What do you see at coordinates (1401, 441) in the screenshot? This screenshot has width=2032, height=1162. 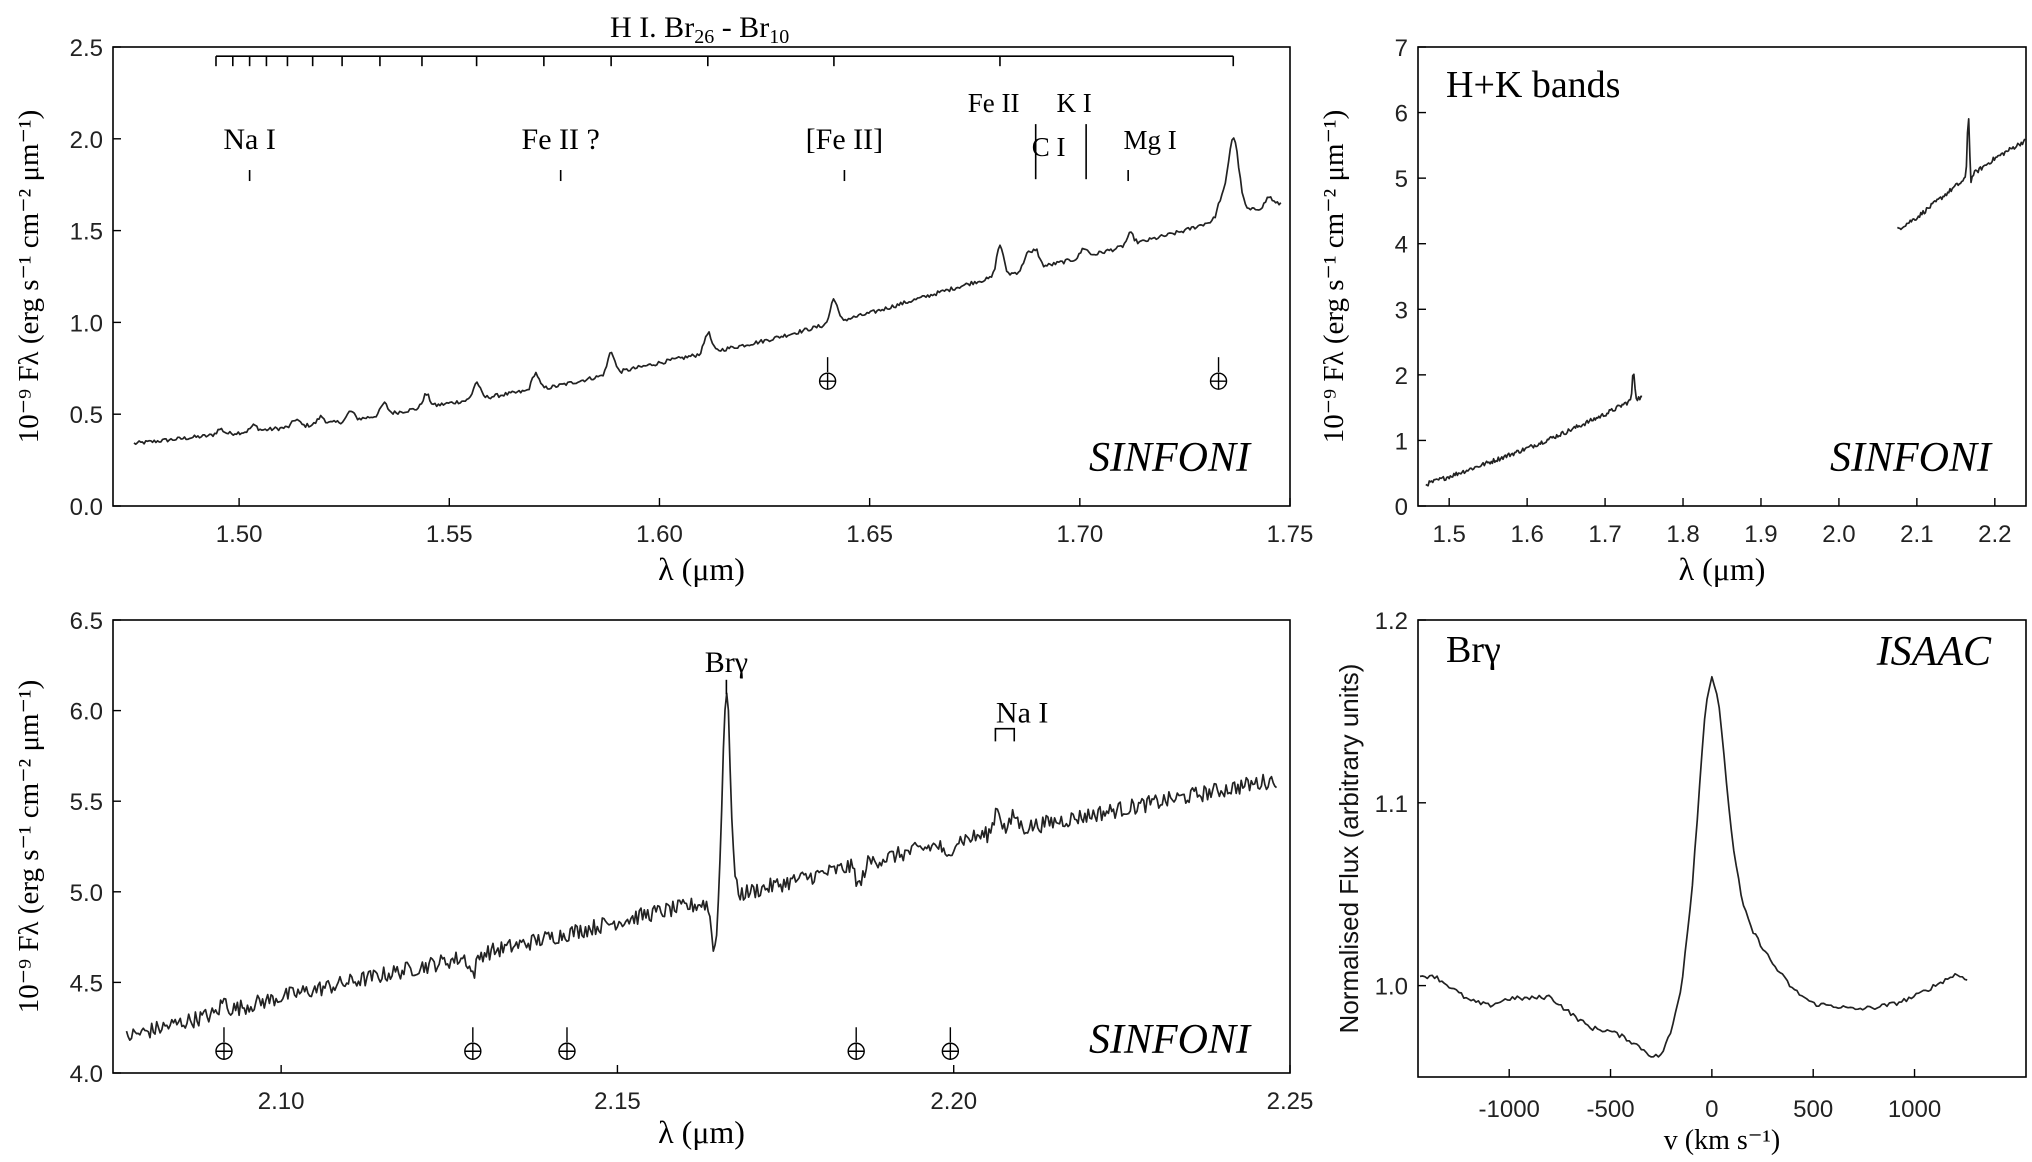 I see `y-tick-label: 1` at bounding box center [1401, 441].